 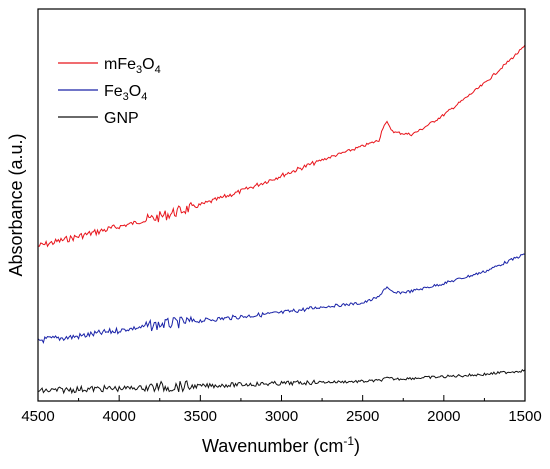 I want to click on legend-label-gnp: GNP, so click(x=121, y=118).